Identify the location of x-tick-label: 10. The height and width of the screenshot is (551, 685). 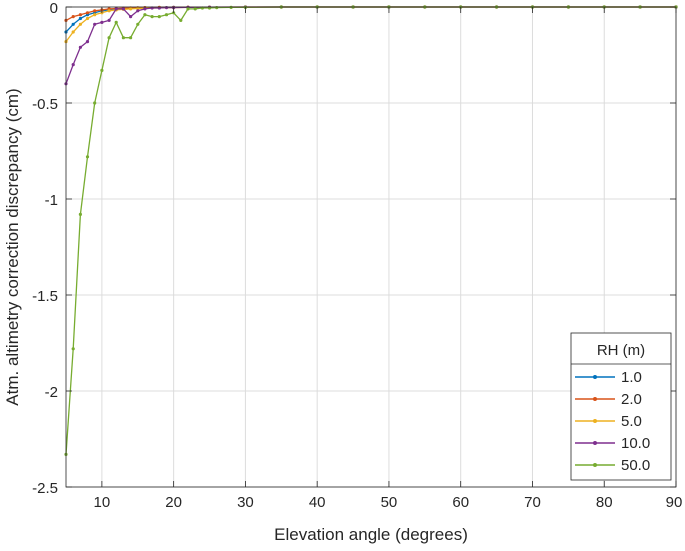
(102, 502).